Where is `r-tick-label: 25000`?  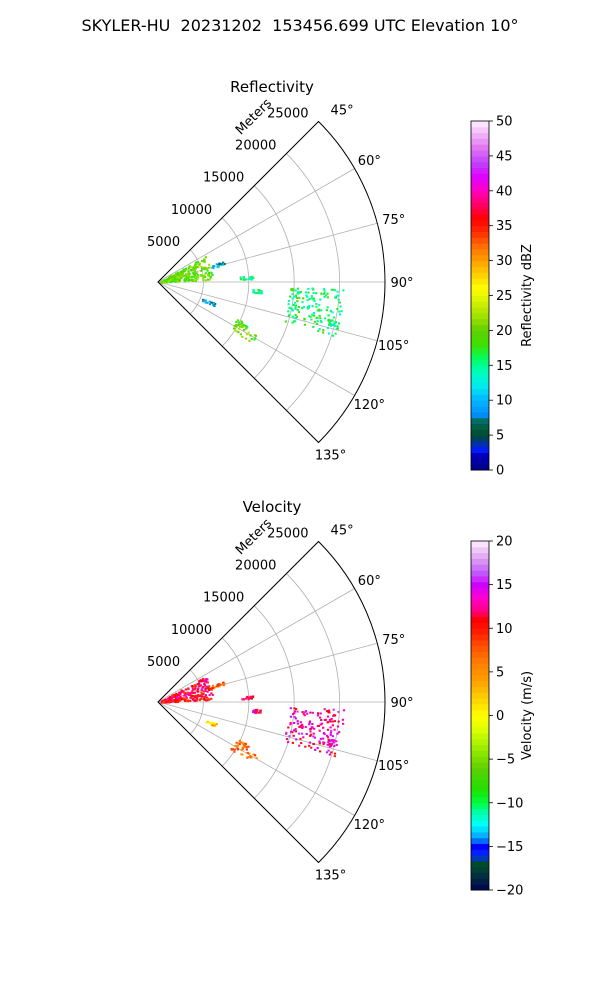
r-tick-label: 25000 is located at coordinates (287, 533).